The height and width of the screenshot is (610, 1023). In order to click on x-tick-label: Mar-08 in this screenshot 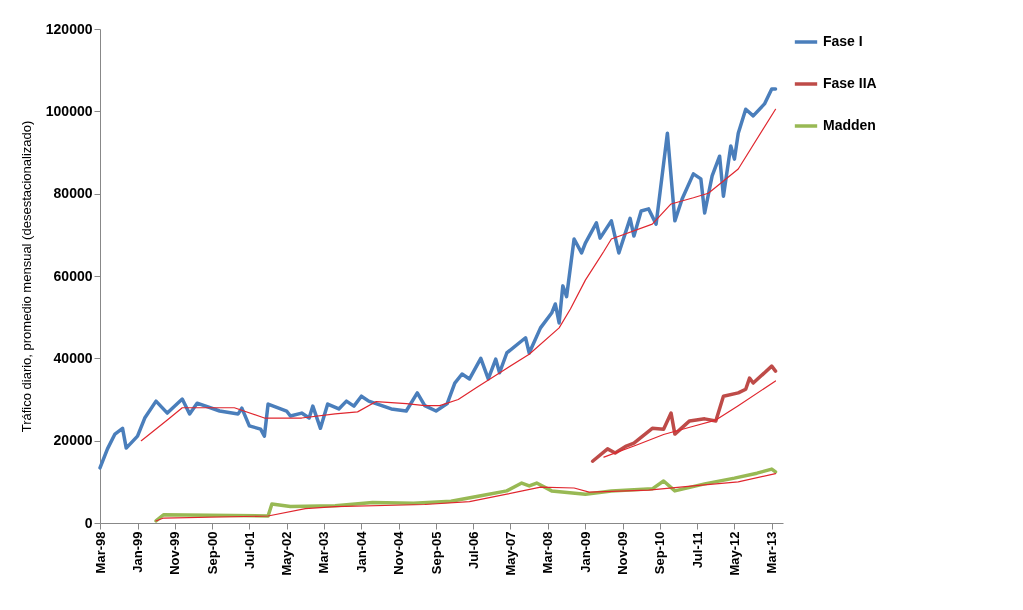, I will do `click(548, 552)`.